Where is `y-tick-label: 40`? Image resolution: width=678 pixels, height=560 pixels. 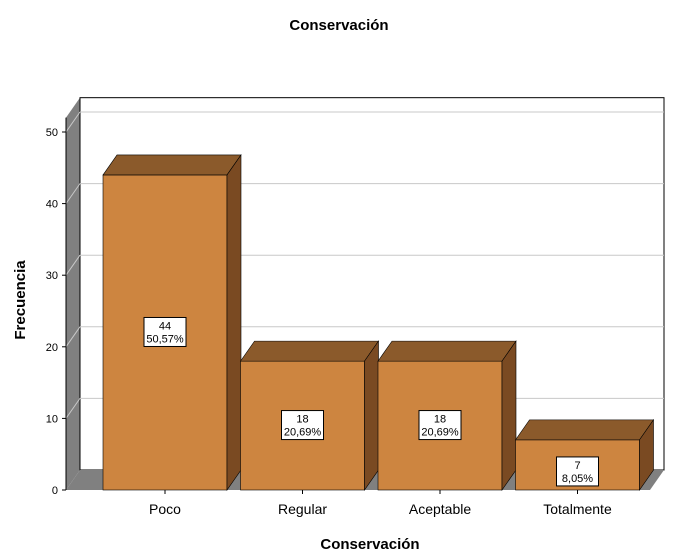
y-tick-label: 40 is located at coordinates (52, 205).